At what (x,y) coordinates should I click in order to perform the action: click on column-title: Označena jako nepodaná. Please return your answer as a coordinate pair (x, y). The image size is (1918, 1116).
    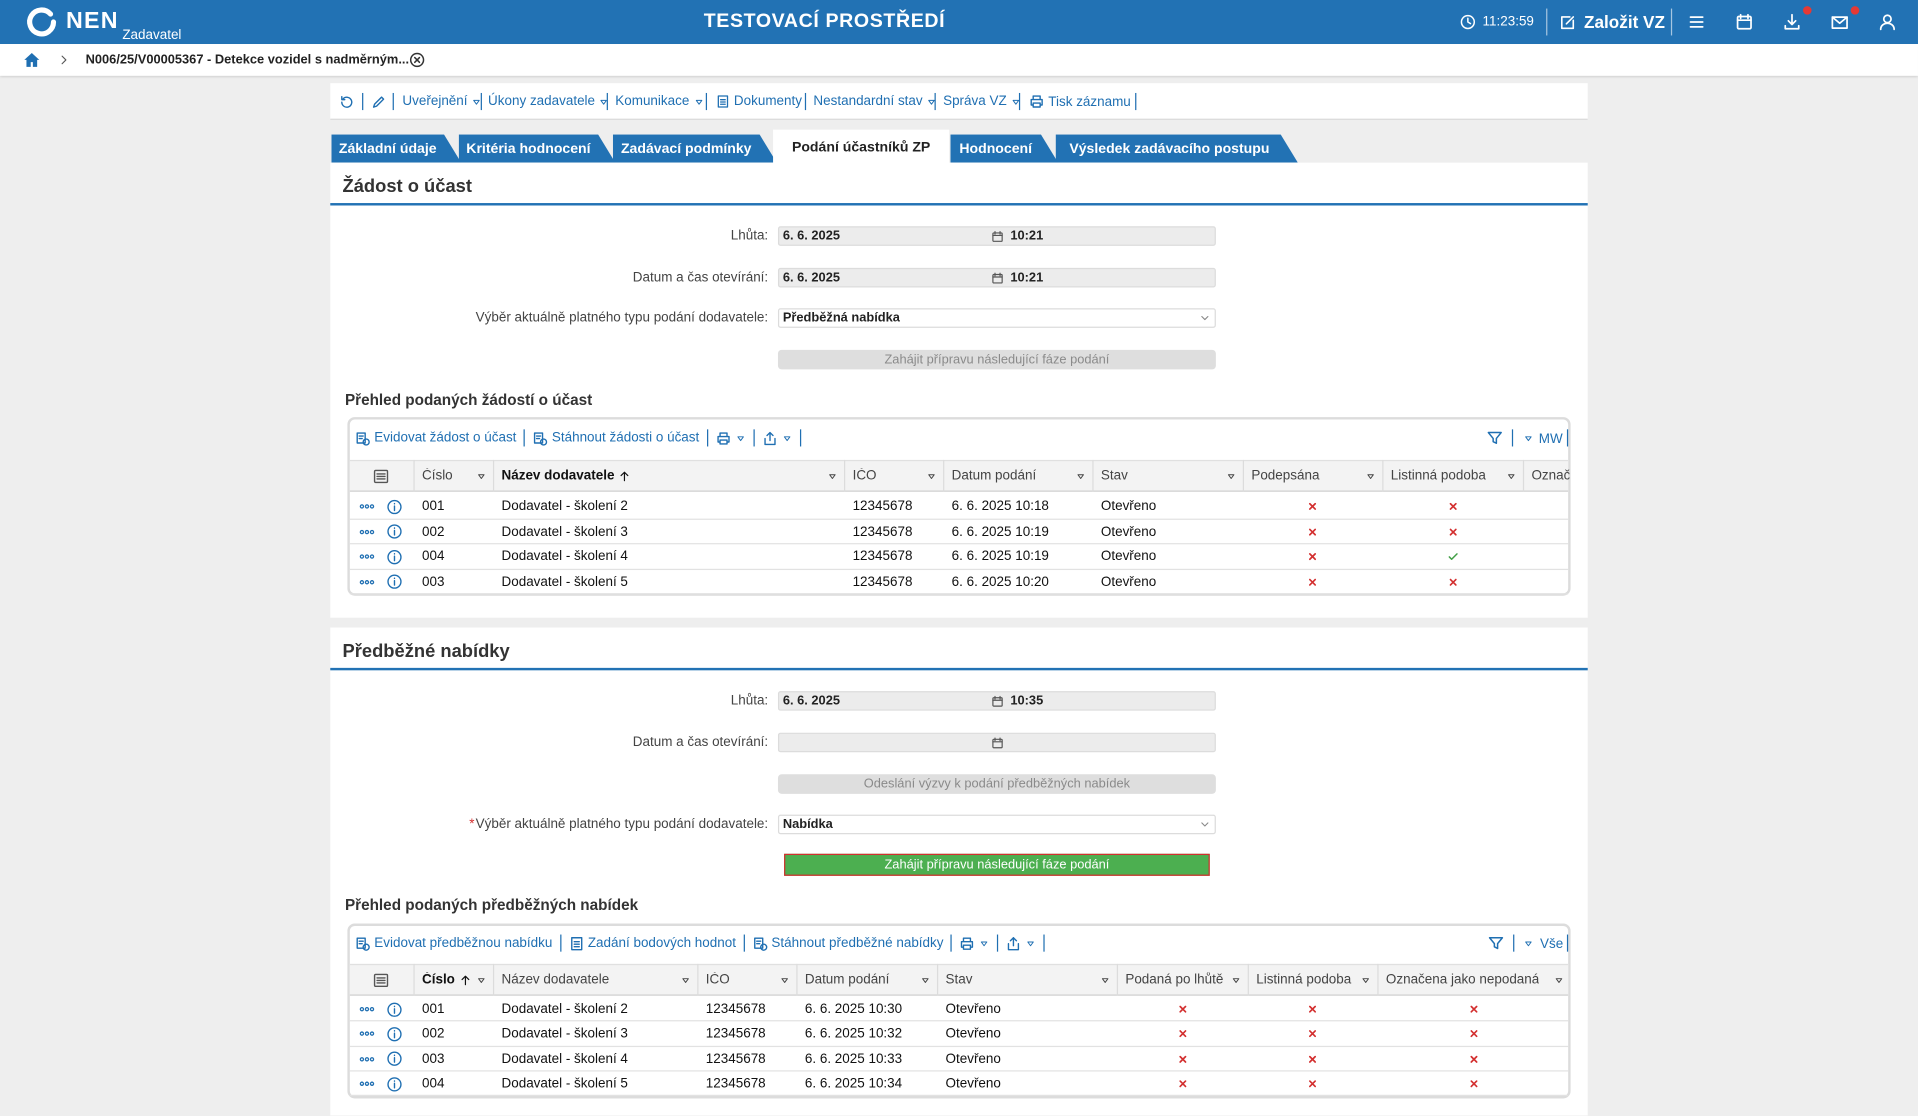
    Looking at the image, I should click on (1462, 980).